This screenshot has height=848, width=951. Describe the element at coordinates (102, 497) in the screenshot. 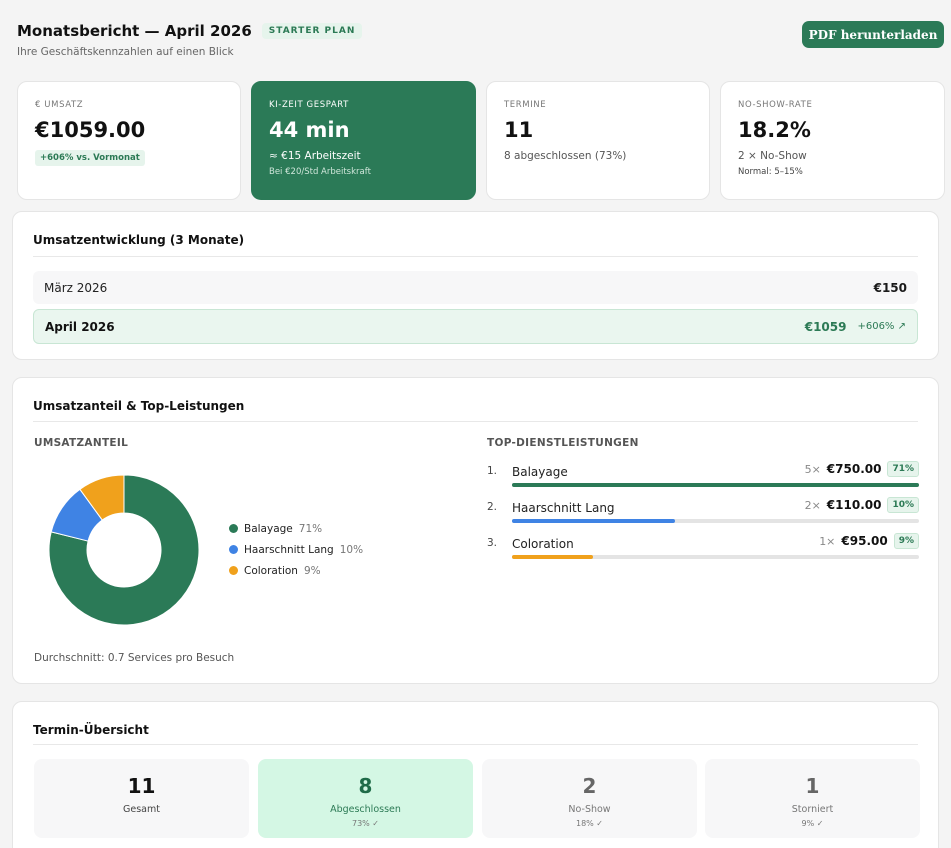

I see `donut-slice-coloration` at that location.